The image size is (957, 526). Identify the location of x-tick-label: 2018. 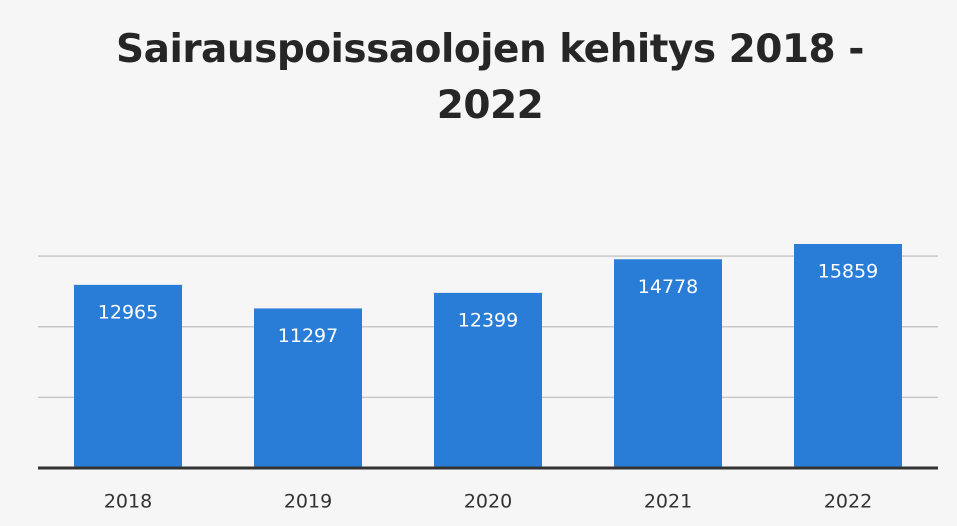
(128, 502).